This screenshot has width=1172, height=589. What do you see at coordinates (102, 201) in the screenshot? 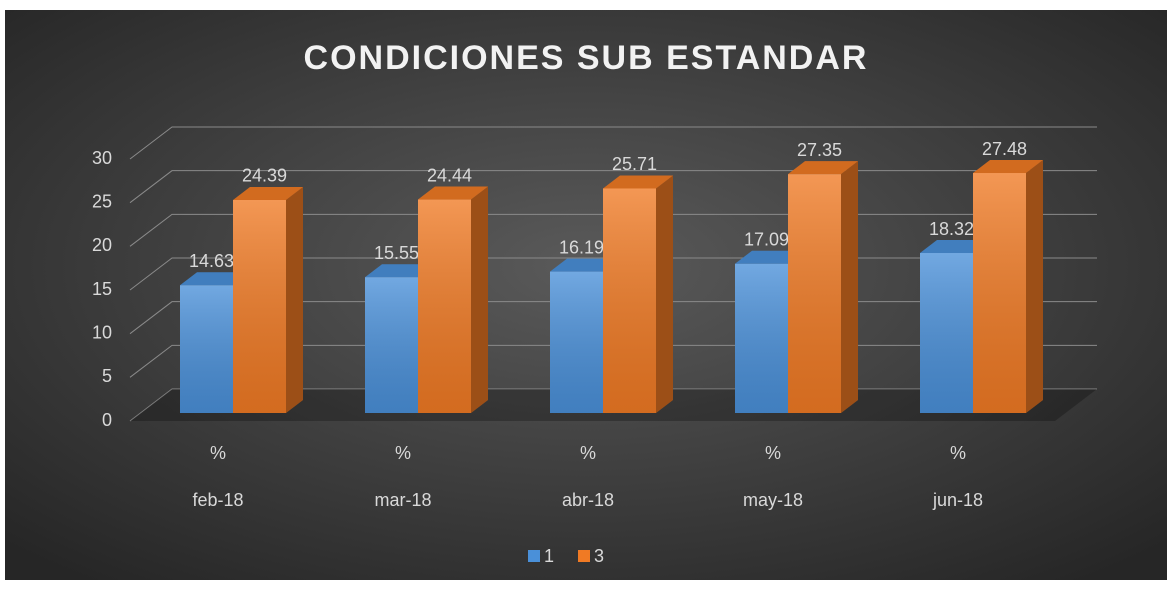
I see `y-tick-label: 25` at bounding box center [102, 201].